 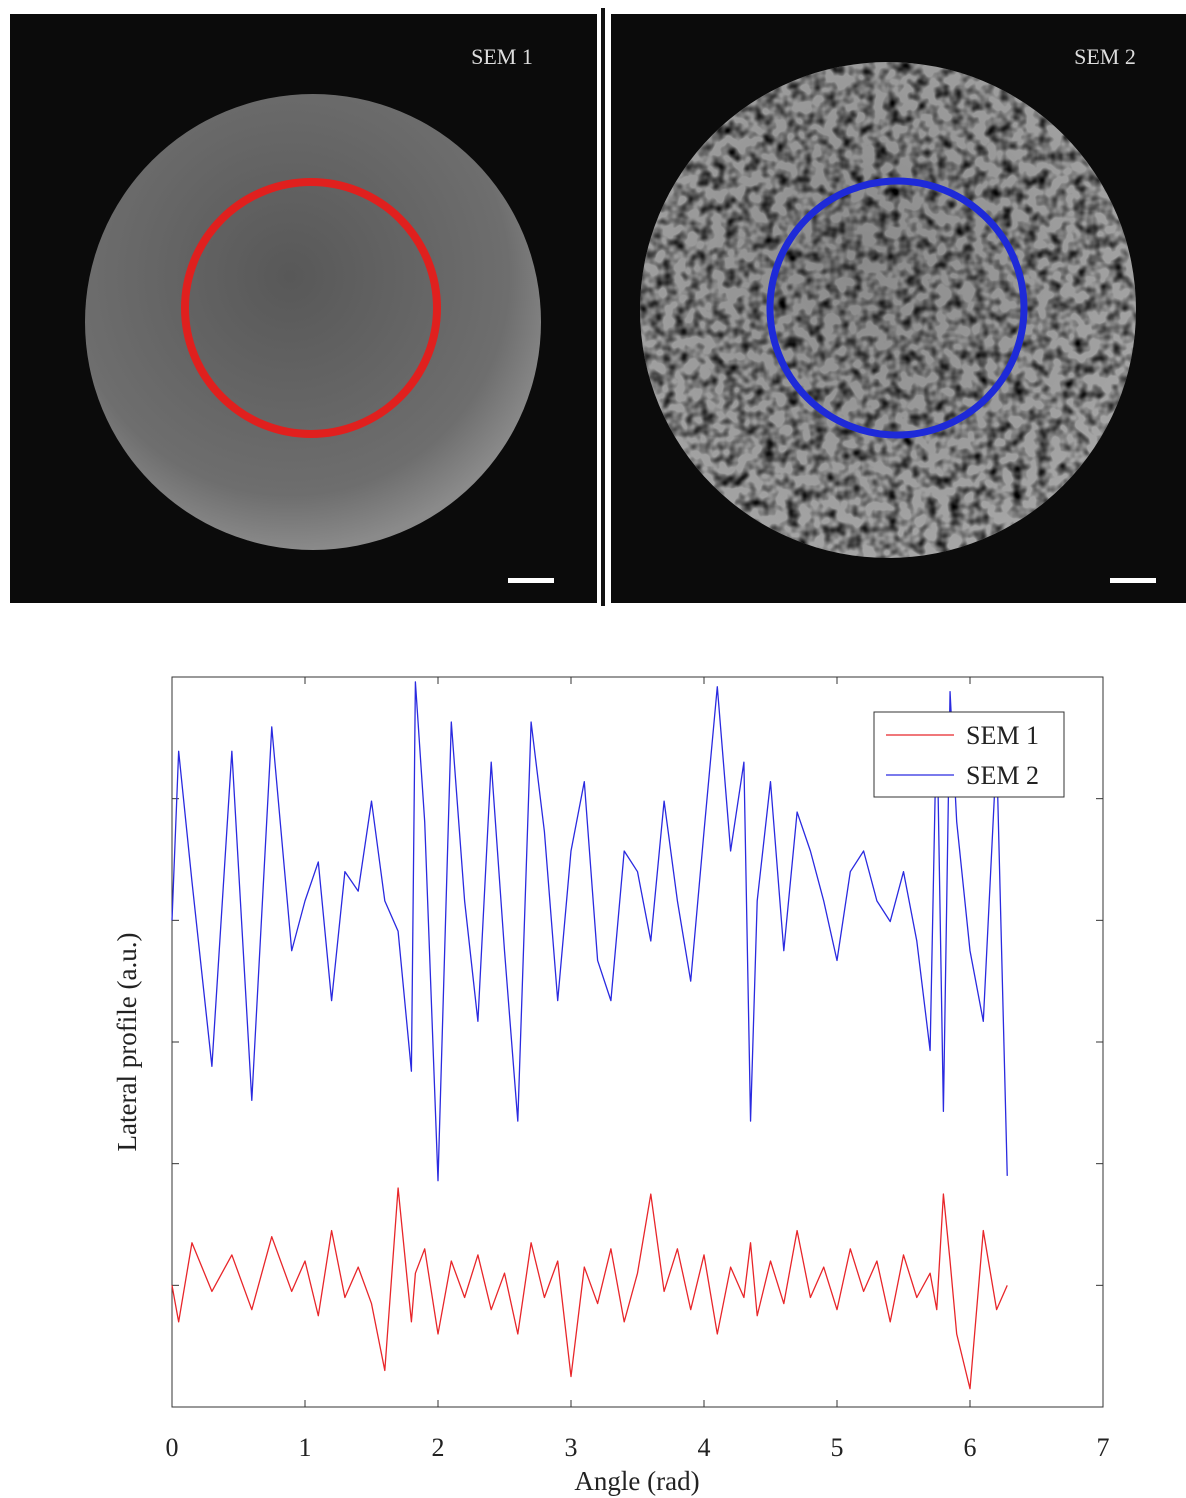 What do you see at coordinates (636, 1481) in the screenshot?
I see `x-axis-label: Angle (rad)` at bounding box center [636, 1481].